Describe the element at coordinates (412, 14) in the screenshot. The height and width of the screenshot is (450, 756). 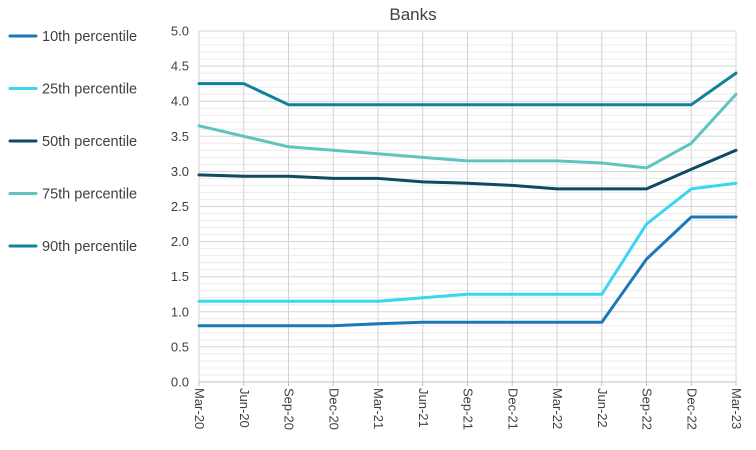
I see `chart-title: Banks` at that location.